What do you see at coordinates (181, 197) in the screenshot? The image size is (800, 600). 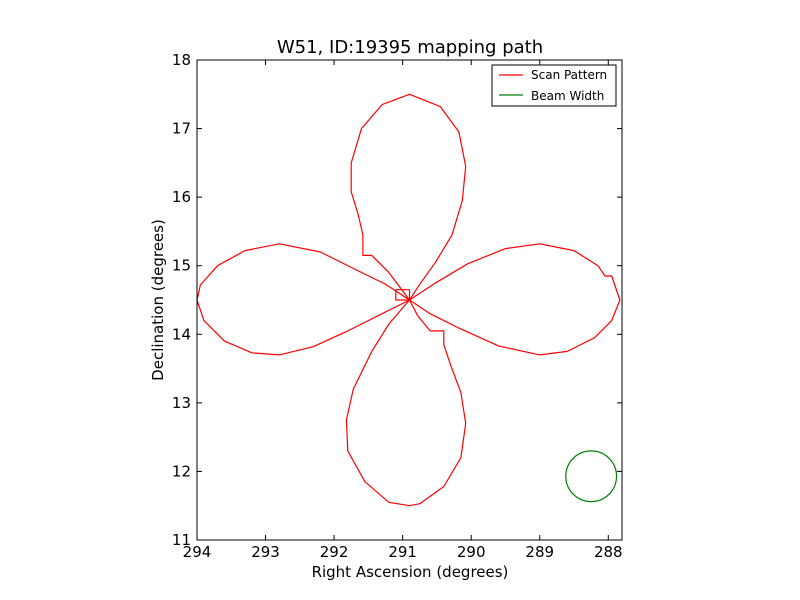 I see `y-tick-label: 16` at bounding box center [181, 197].